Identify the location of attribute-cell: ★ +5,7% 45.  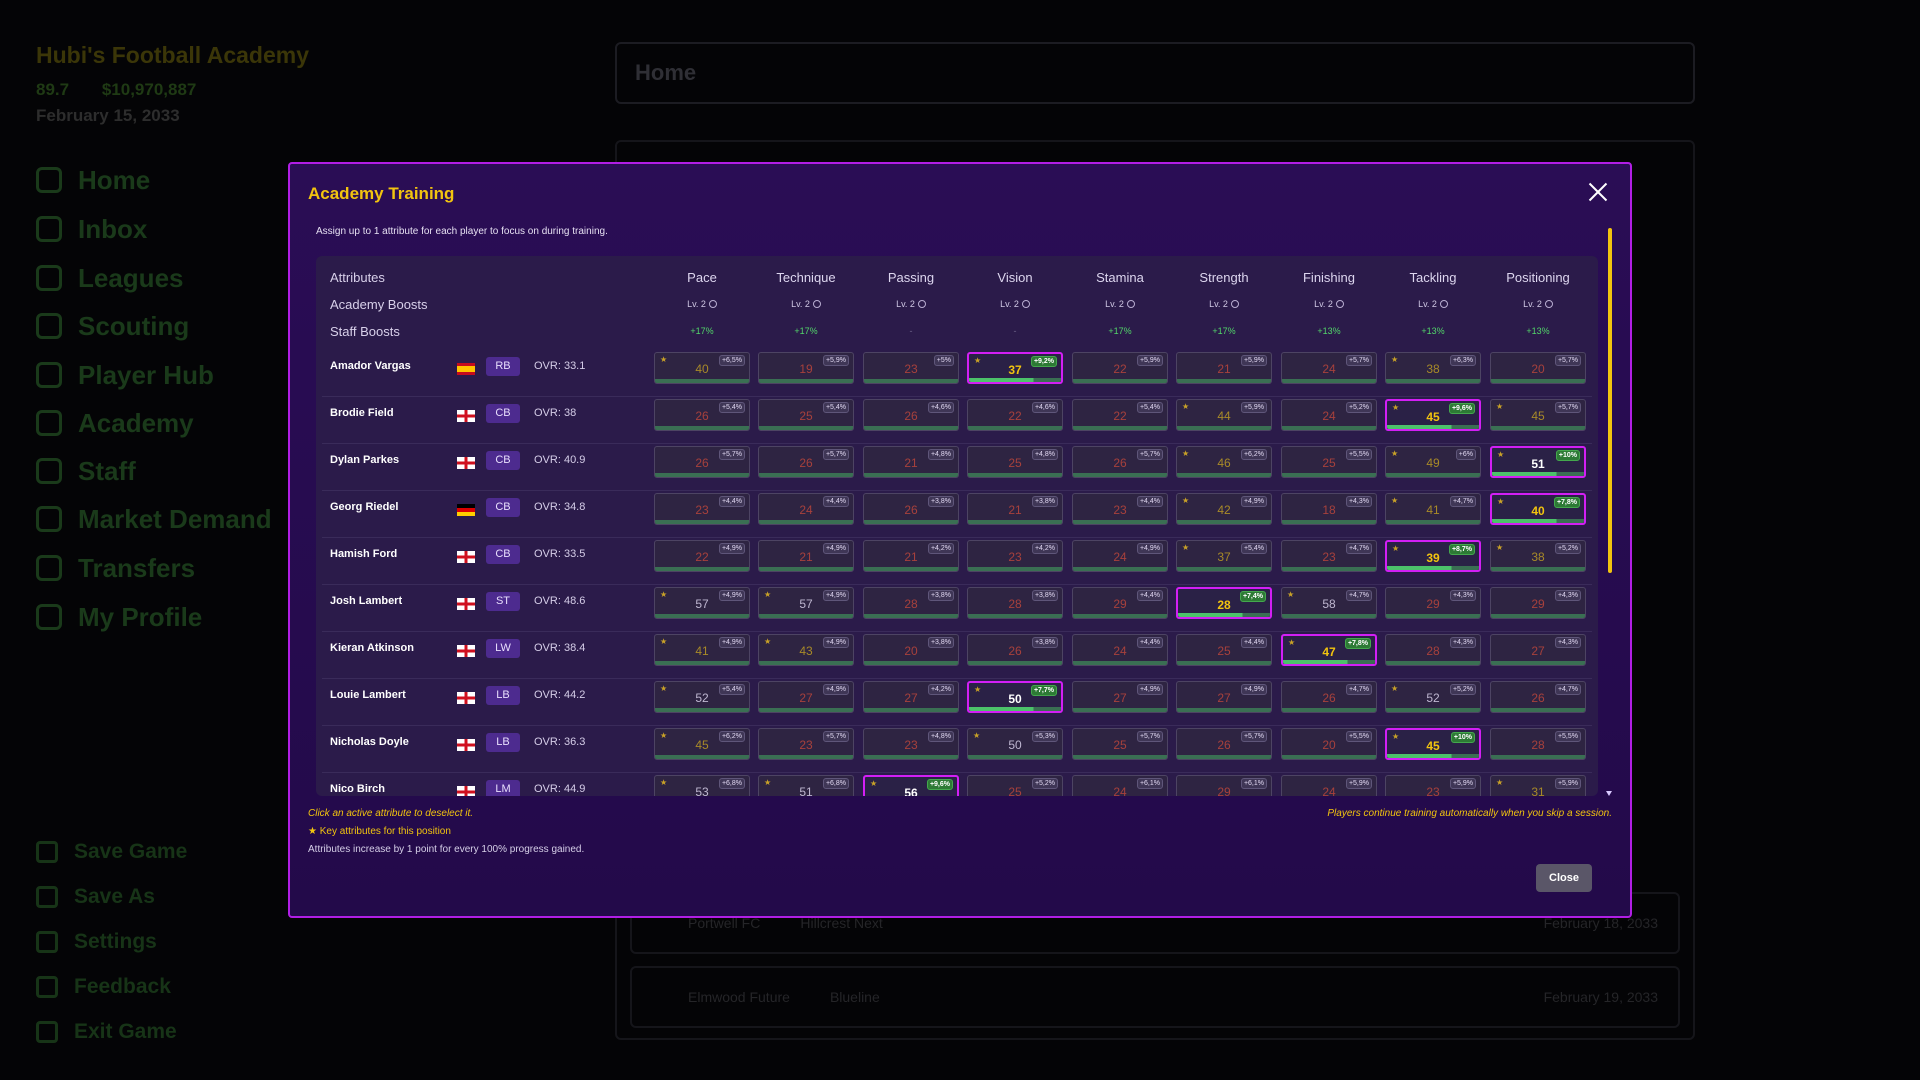
(1538, 415).